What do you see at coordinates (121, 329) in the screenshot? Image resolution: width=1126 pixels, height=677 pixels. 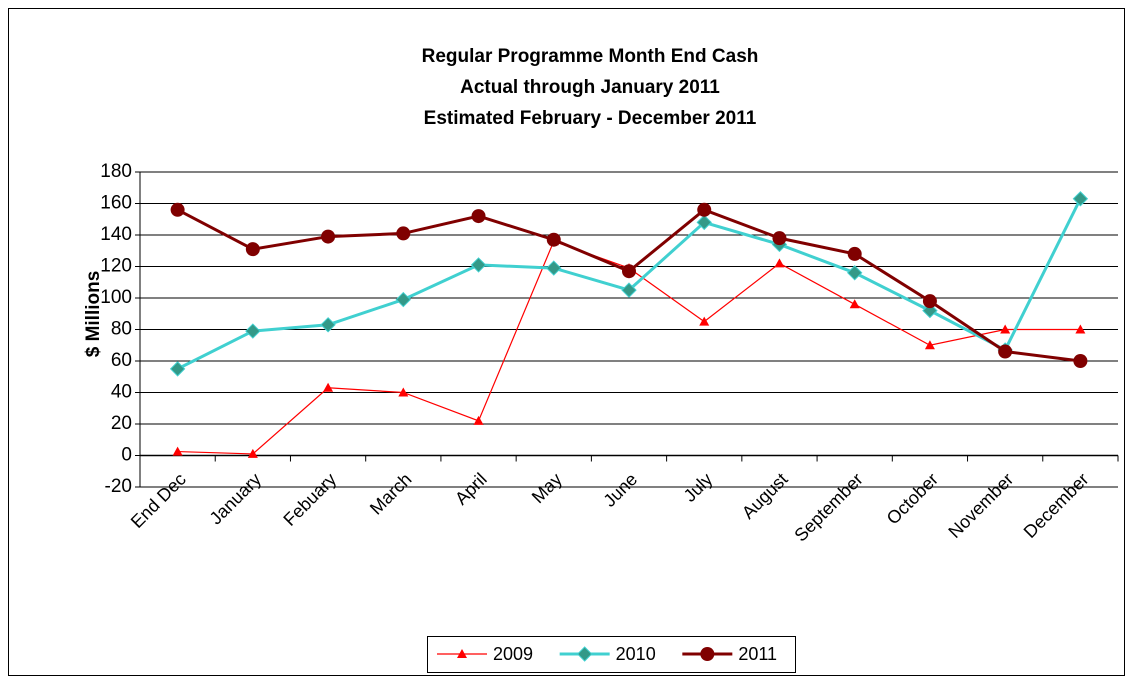 I see `y-tick-label: 80` at bounding box center [121, 329].